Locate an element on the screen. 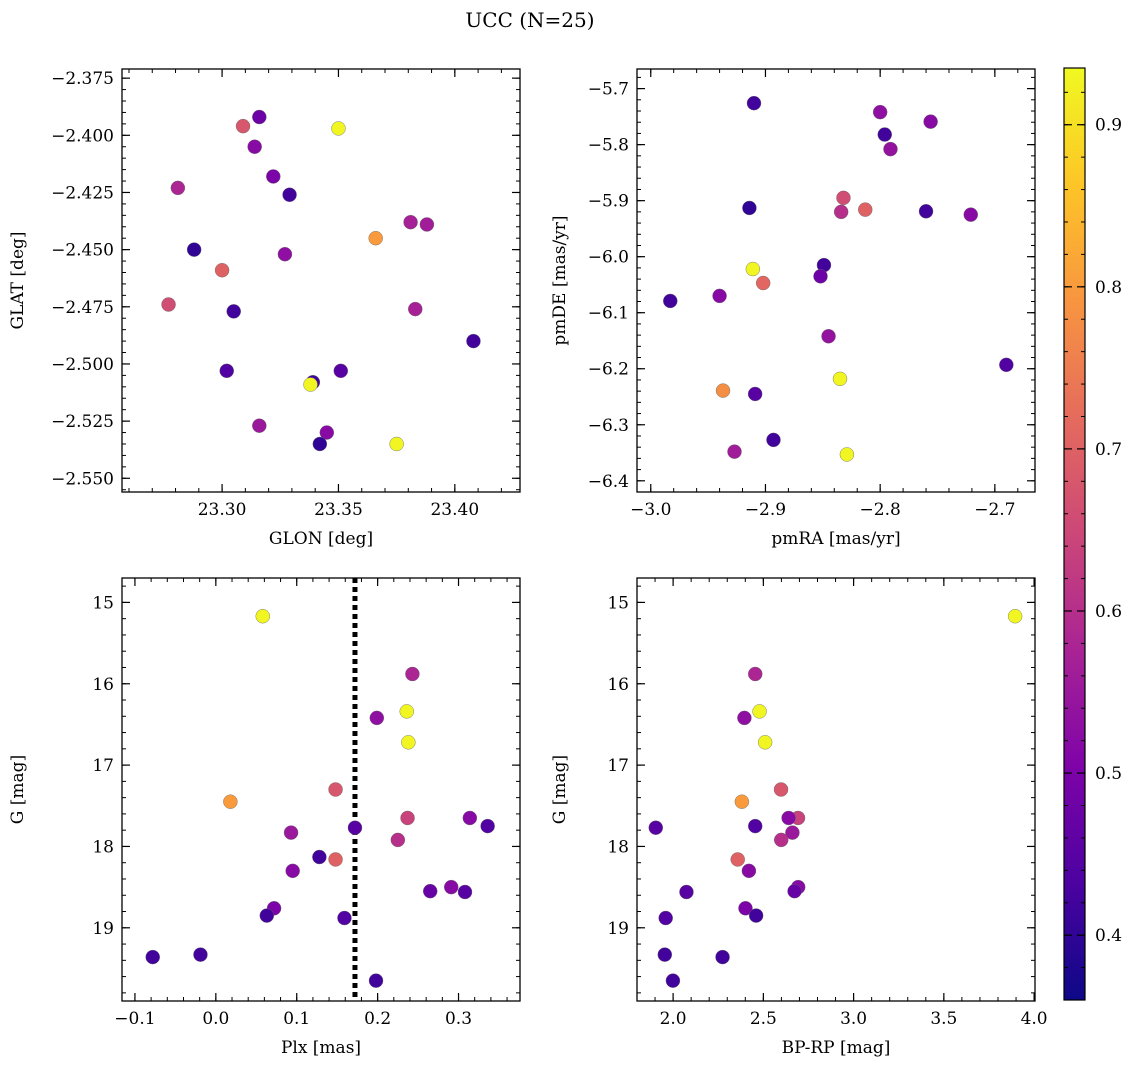  figure-title: UCC (N=25) is located at coordinates (529, 20).